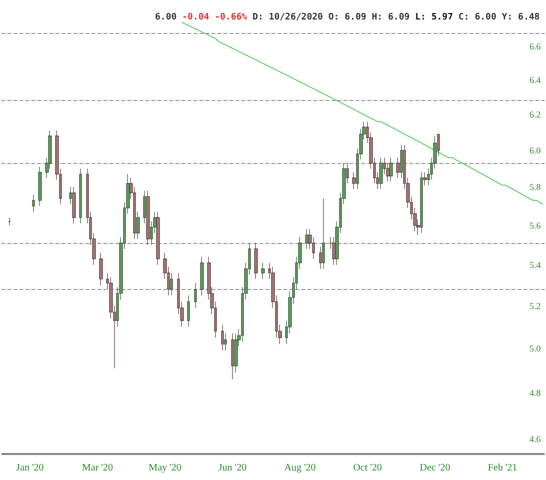 This screenshot has height=480, width=546. I want to click on y-tick-label: 5.8, so click(535, 187).